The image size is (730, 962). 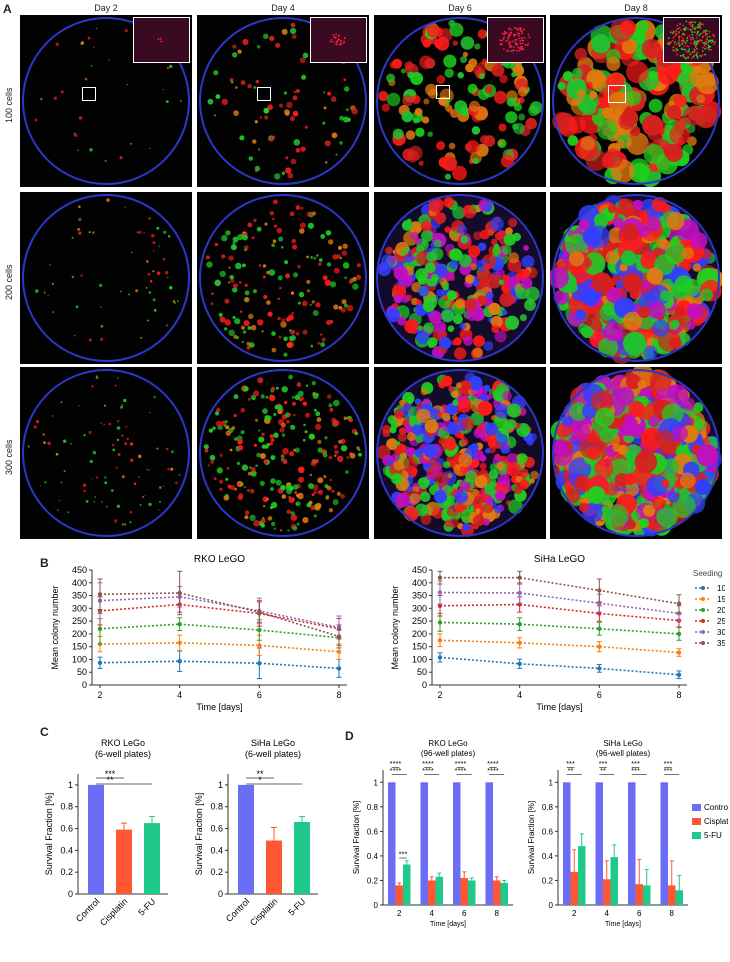 I want to click on chart-subtitle: (96-well plates), so click(x=448, y=753).